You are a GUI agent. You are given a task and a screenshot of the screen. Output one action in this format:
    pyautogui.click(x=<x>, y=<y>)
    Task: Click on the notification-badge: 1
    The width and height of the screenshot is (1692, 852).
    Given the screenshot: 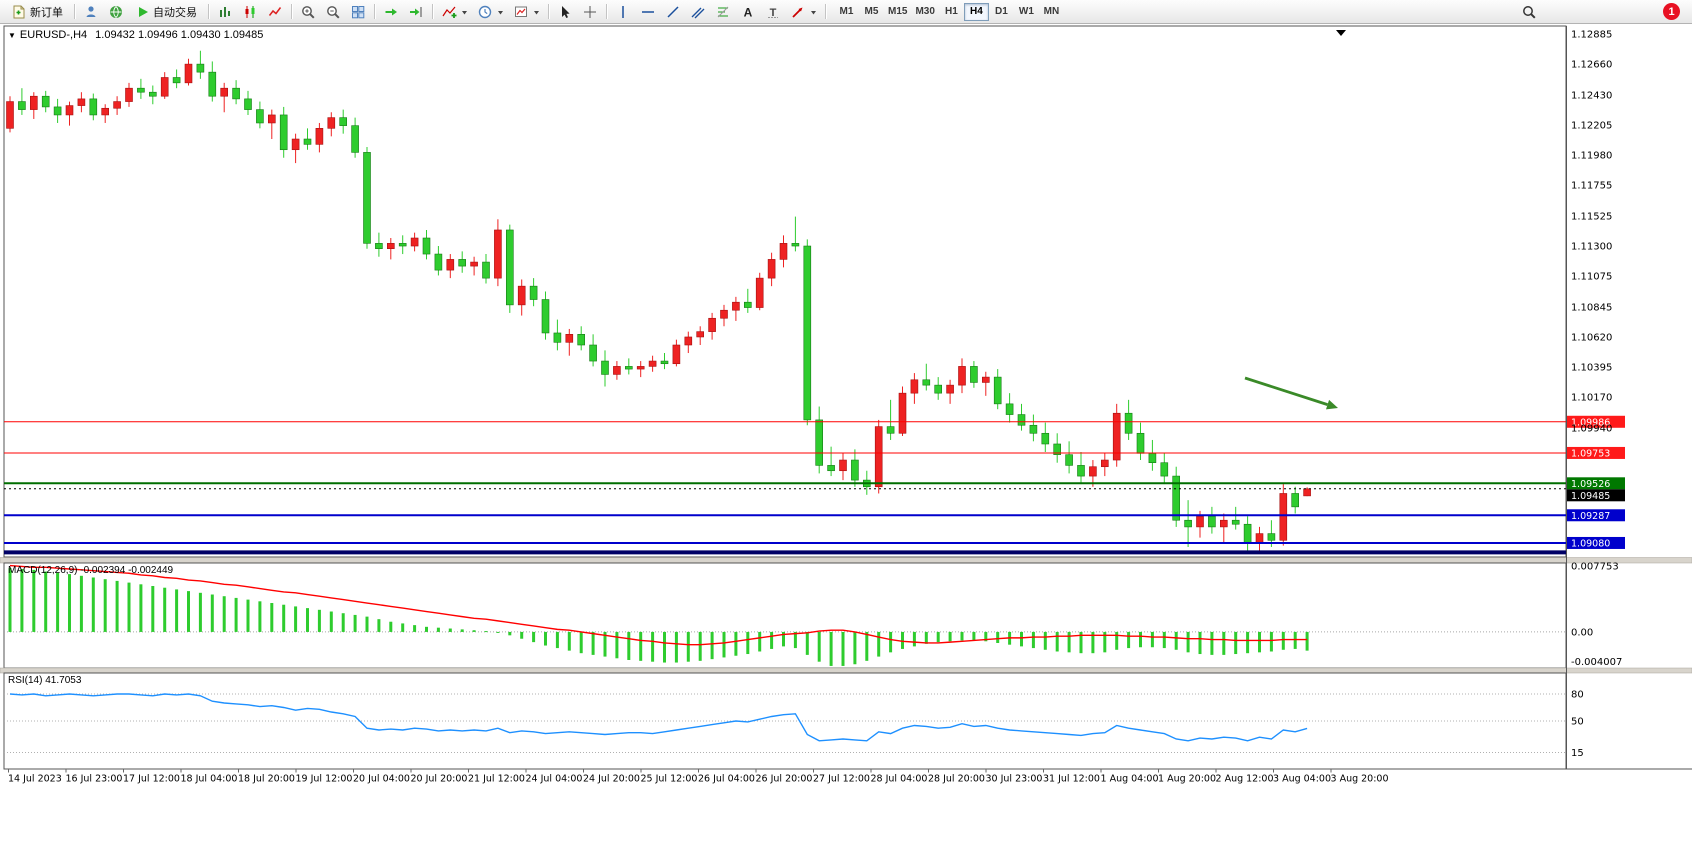 What is the action you would take?
    pyautogui.click(x=1671, y=11)
    